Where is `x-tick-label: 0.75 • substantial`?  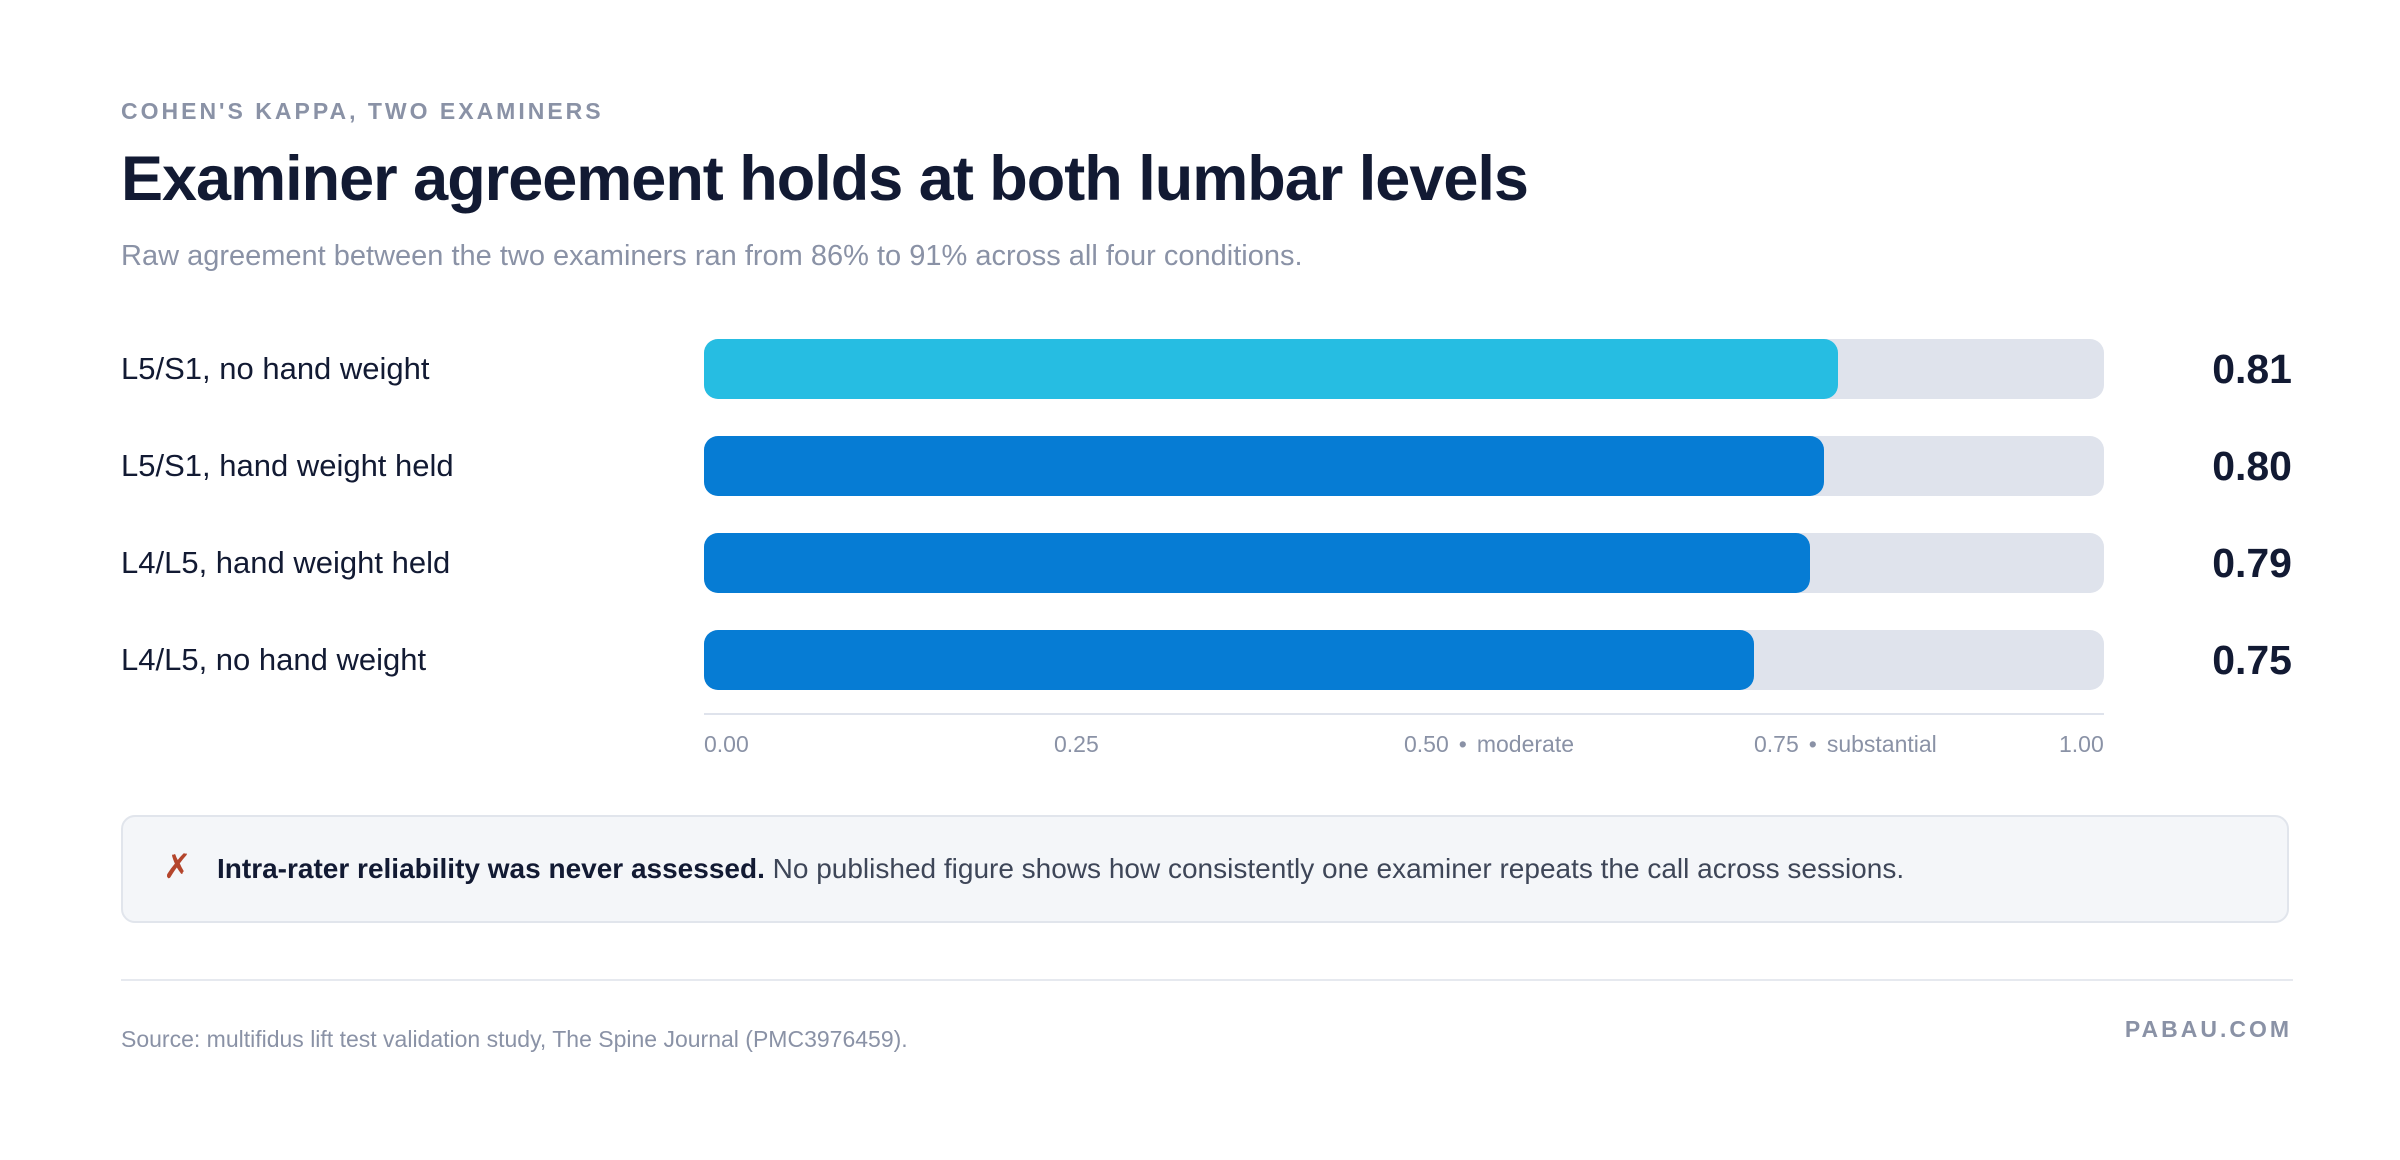 x-tick-label: 0.75 • substantial is located at coordinates (1845, 744).